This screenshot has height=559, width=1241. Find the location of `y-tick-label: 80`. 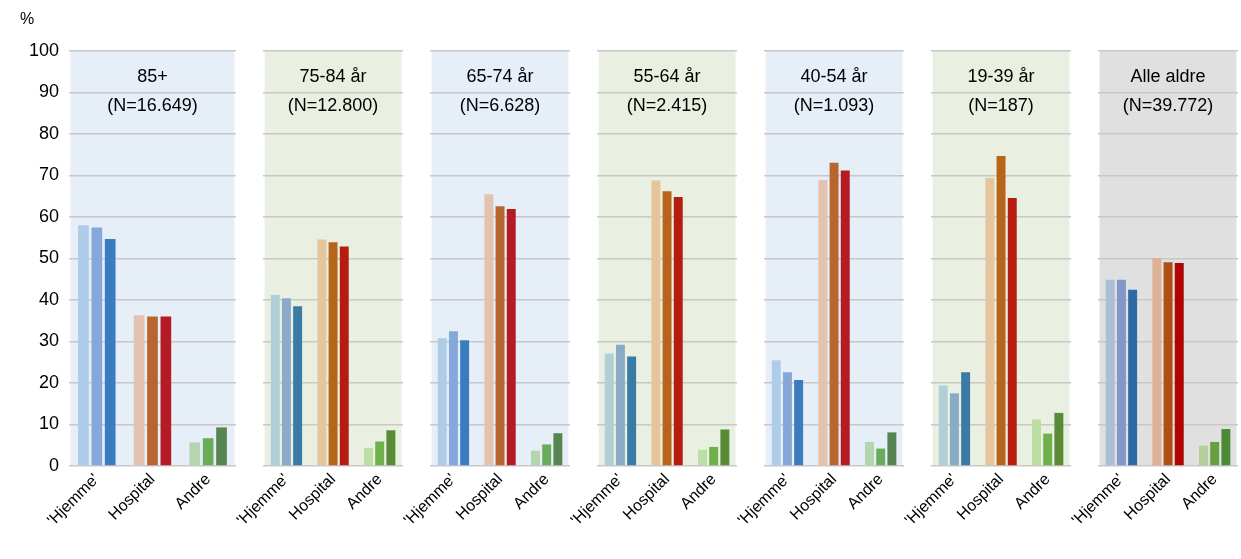

y-tick-label: 80 is located at coordinates (48, 132).